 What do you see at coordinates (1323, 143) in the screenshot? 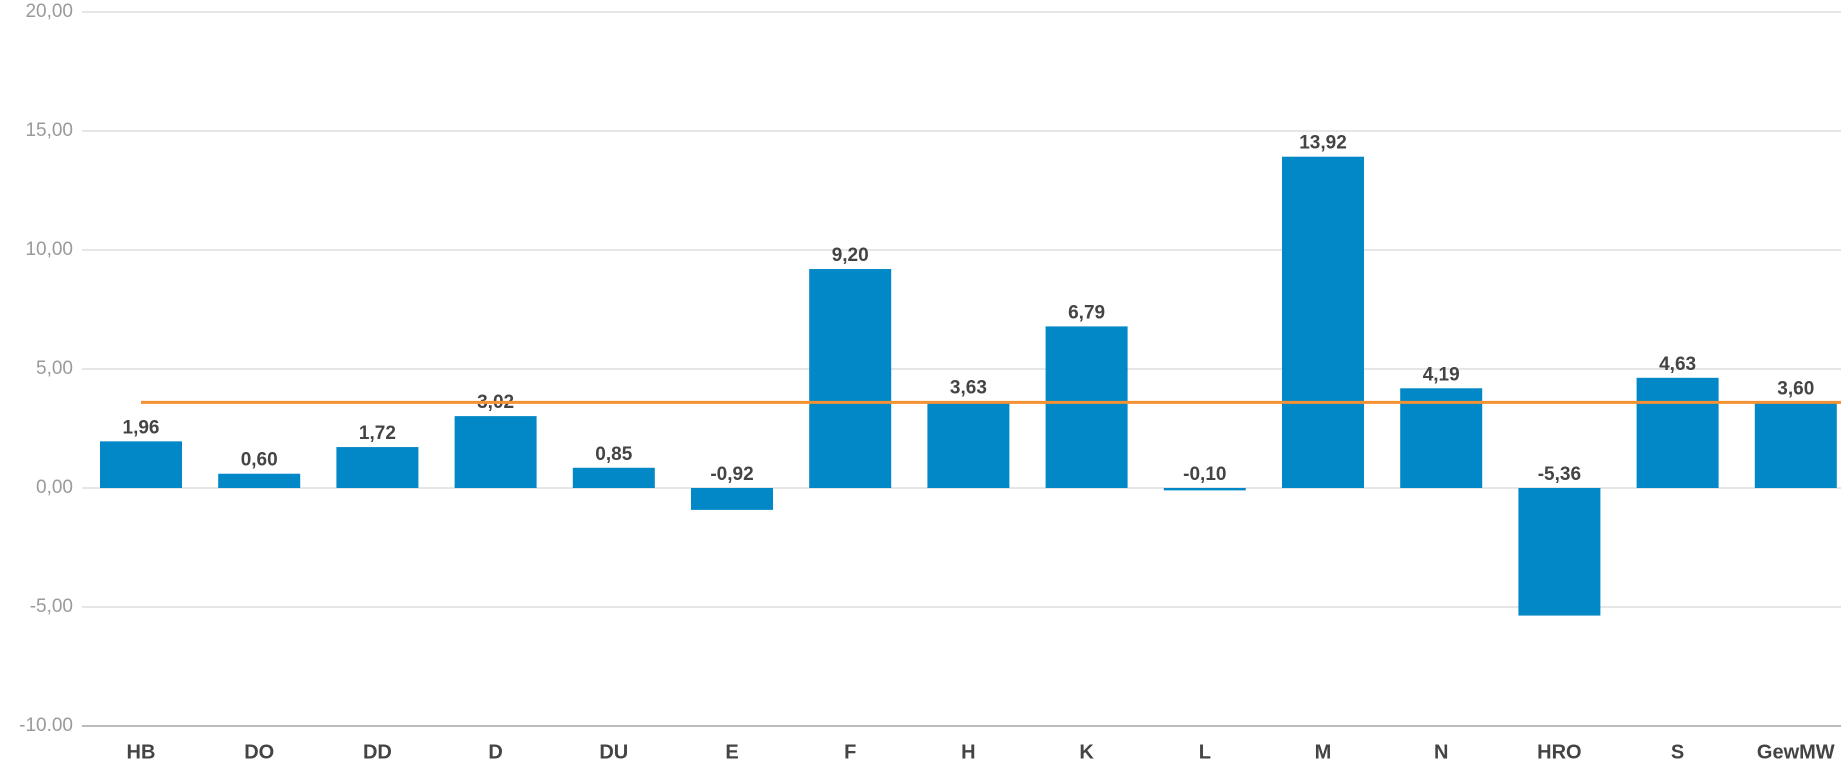
I see `value-label: 13,92` at bounding box center [1323, 143].